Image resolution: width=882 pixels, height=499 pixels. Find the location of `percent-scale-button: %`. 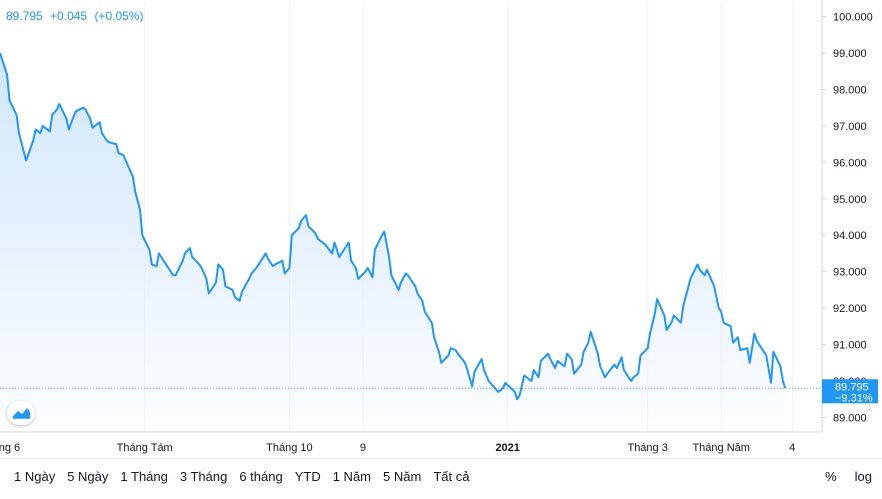

percent-scale-button: % is located at coordinates (831, 476).